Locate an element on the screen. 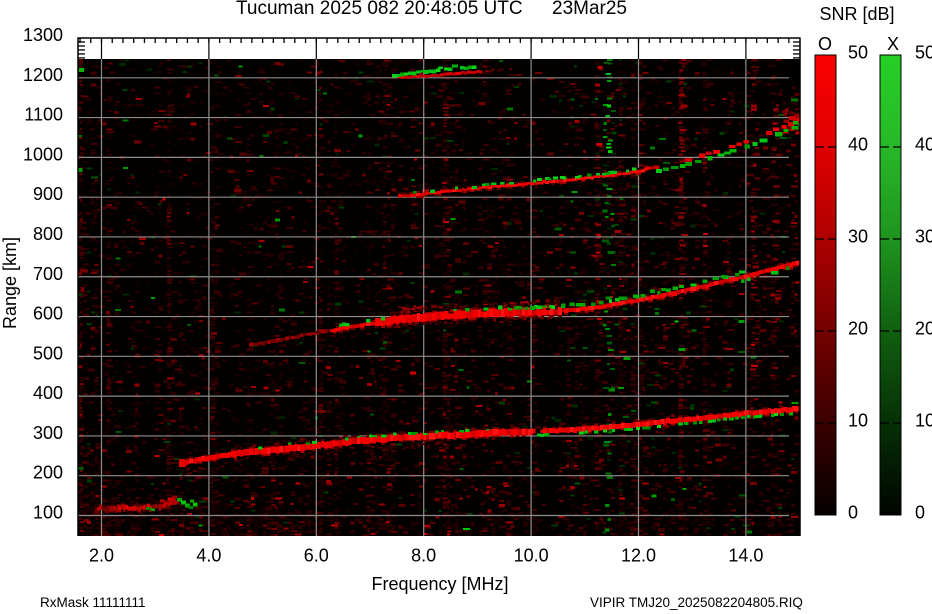 The height and width of the screenshot is (614, 932). svg-text: 700 is located at coordinates (48, 274).